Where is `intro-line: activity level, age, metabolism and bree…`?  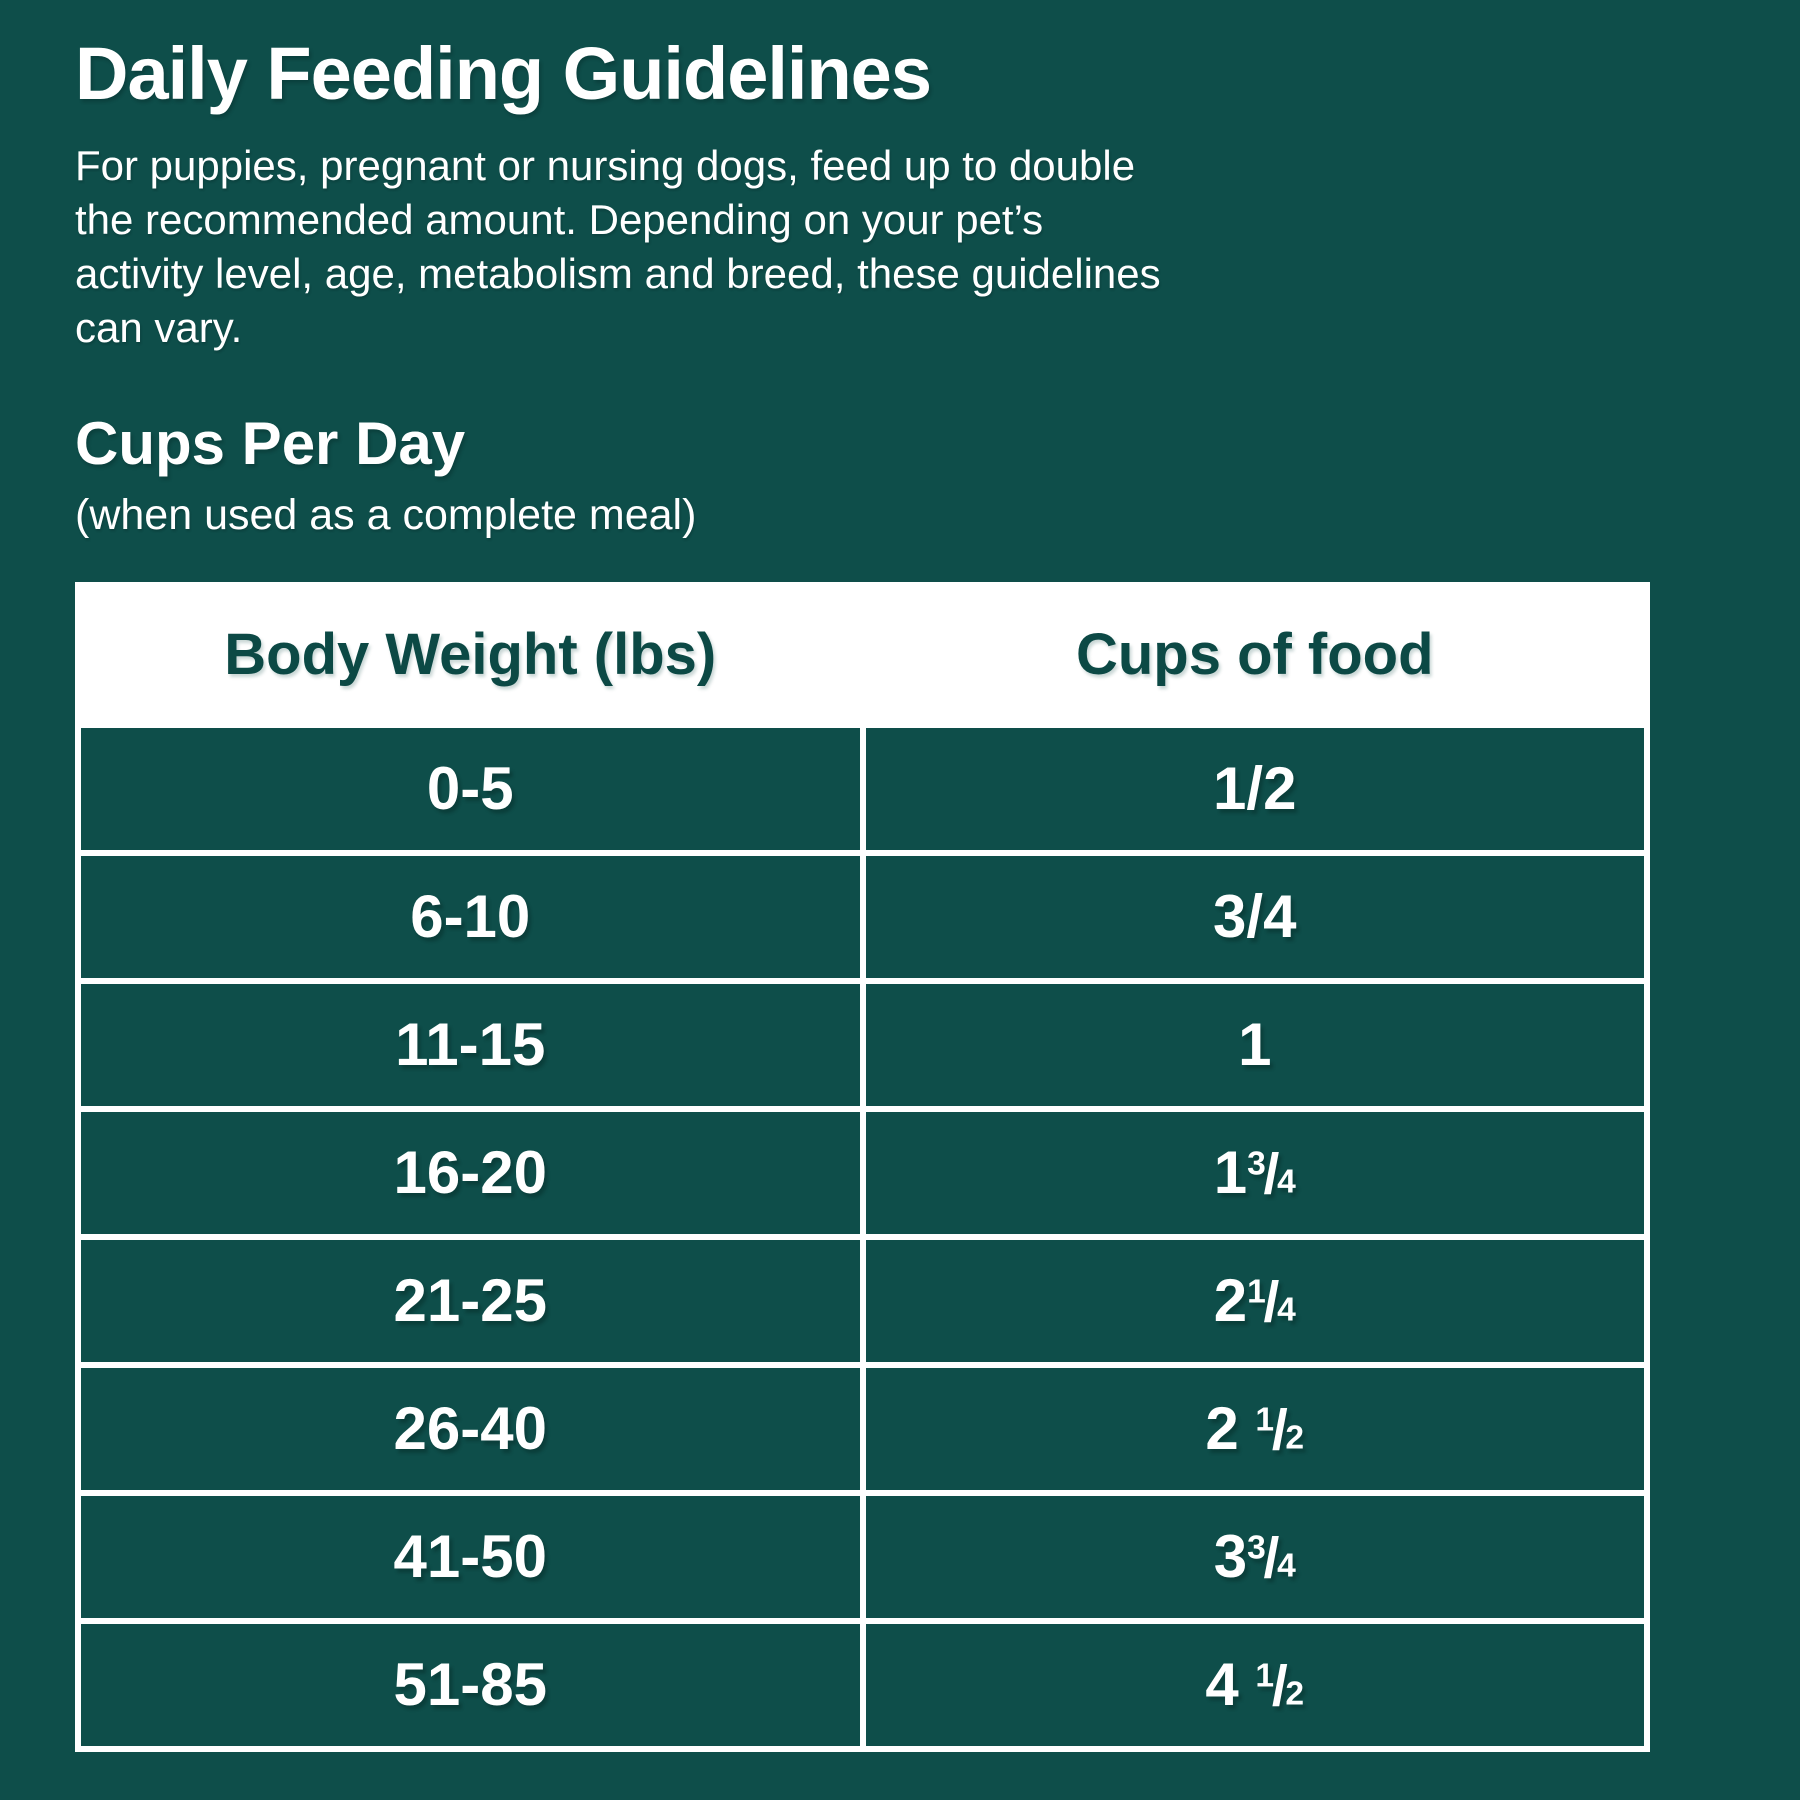
intro-line: activity level, age, metabolism and bree… is located at coordinates (618, 273).